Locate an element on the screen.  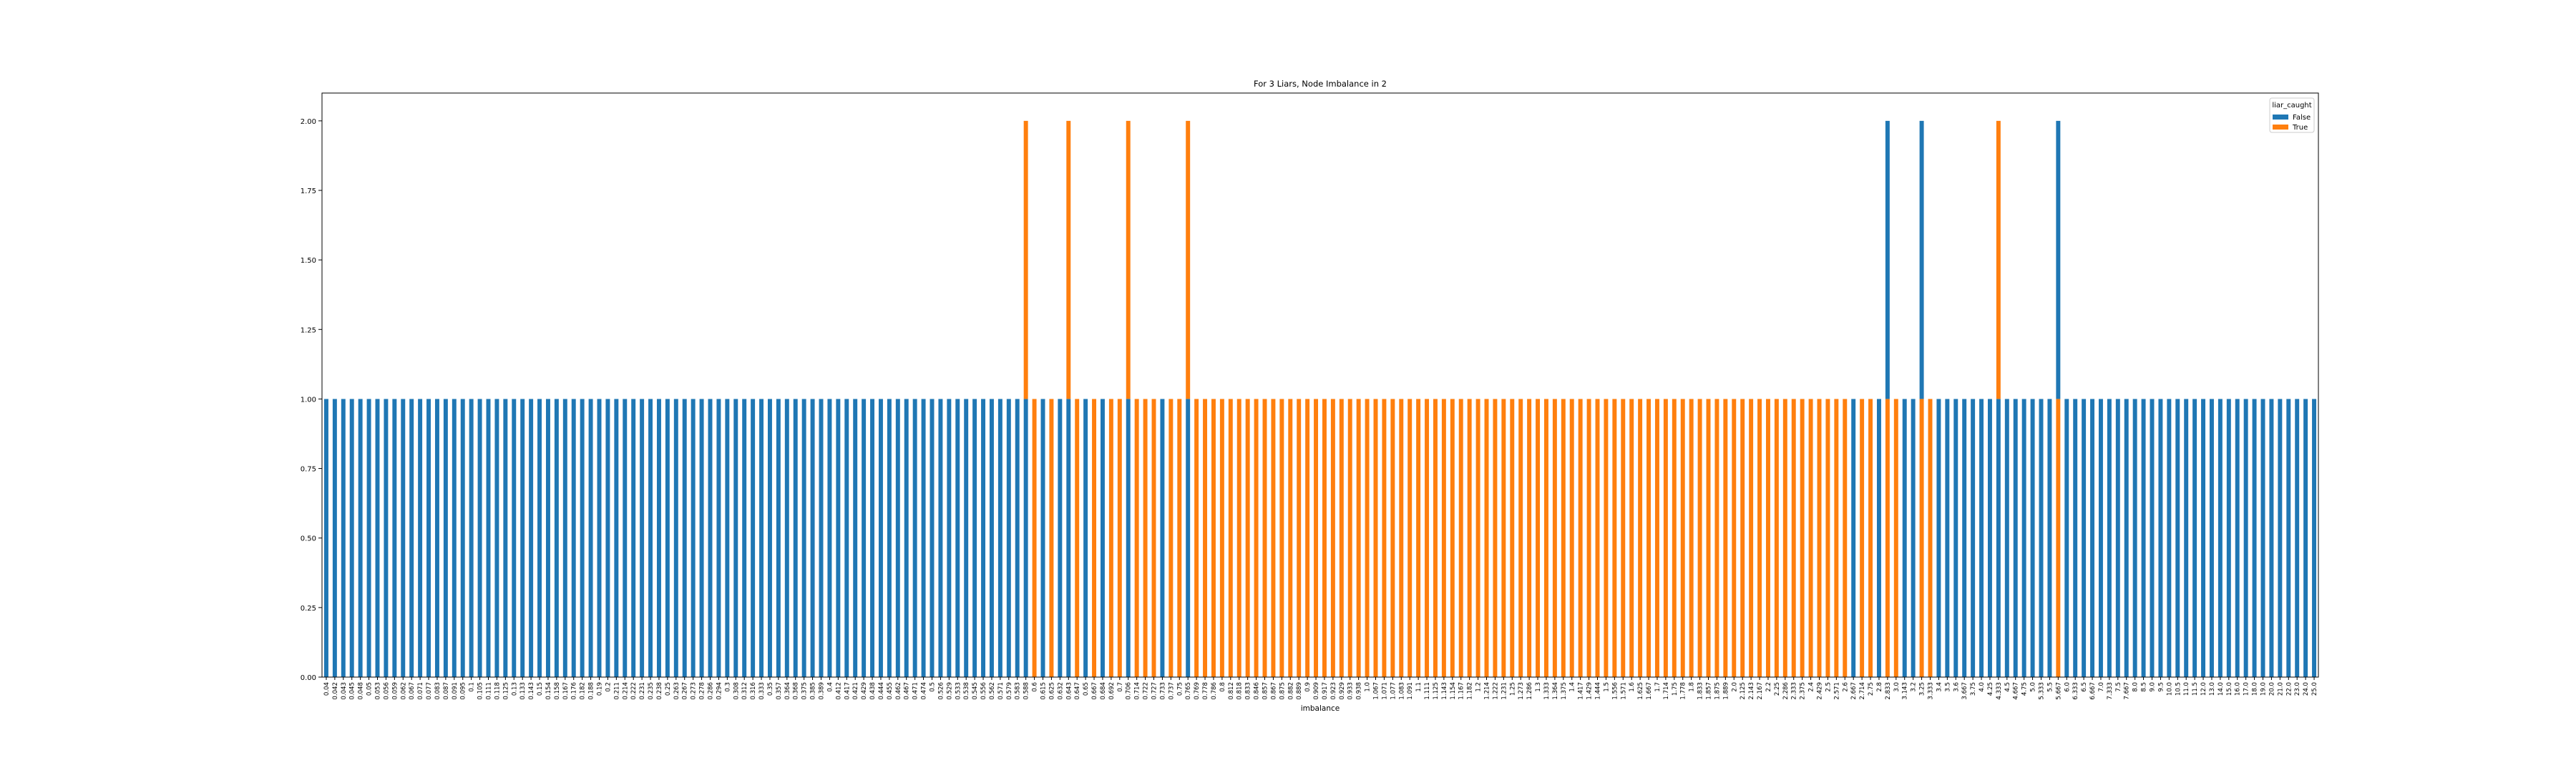
x-tick-label: 0.091 is located at coordinates (455, 691).